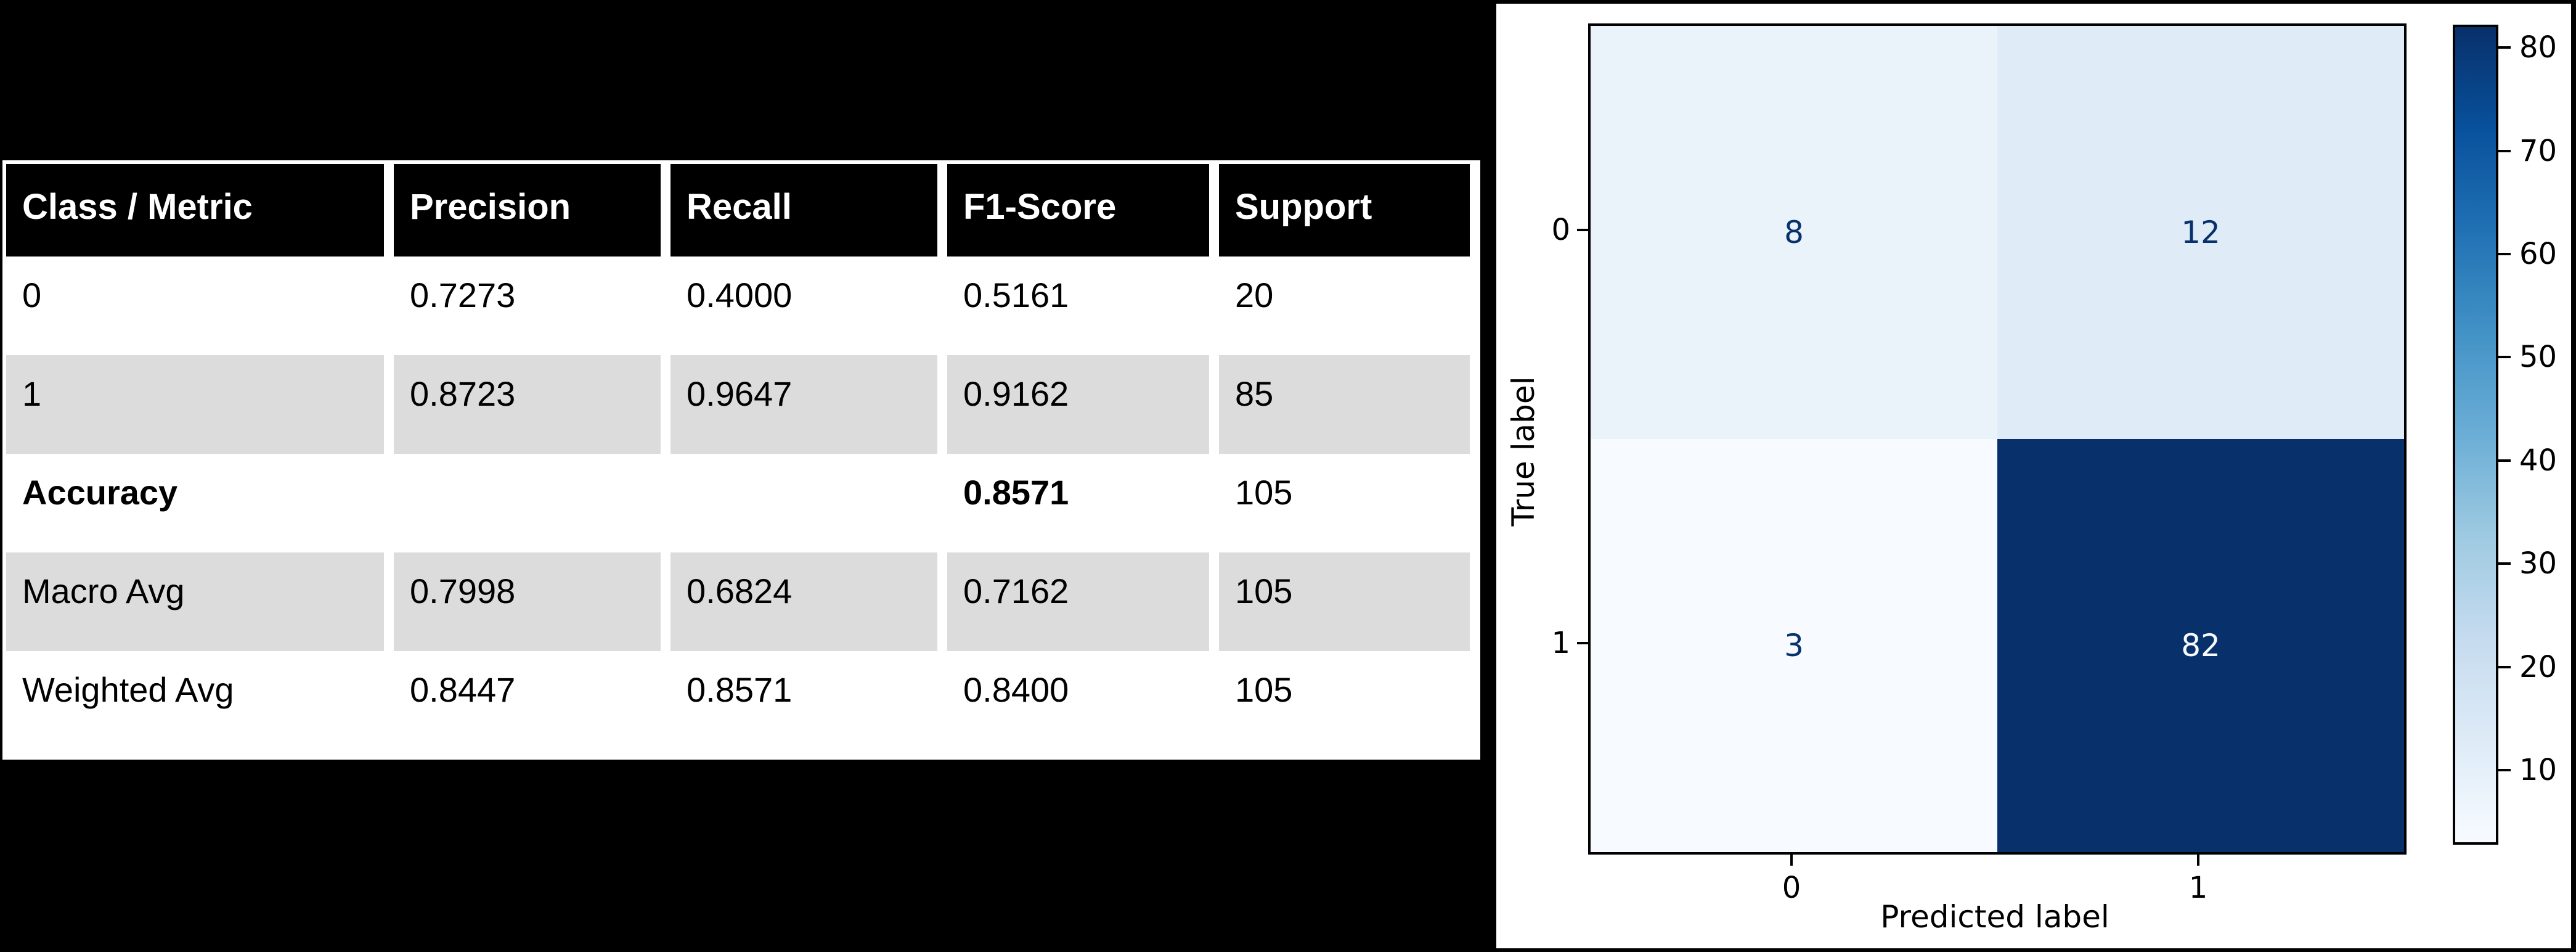  What do you see at coordinates (2538, 666) in the screenshot?
I see `colorbar-tick-label: 20` at bounding box center [2538, 666].